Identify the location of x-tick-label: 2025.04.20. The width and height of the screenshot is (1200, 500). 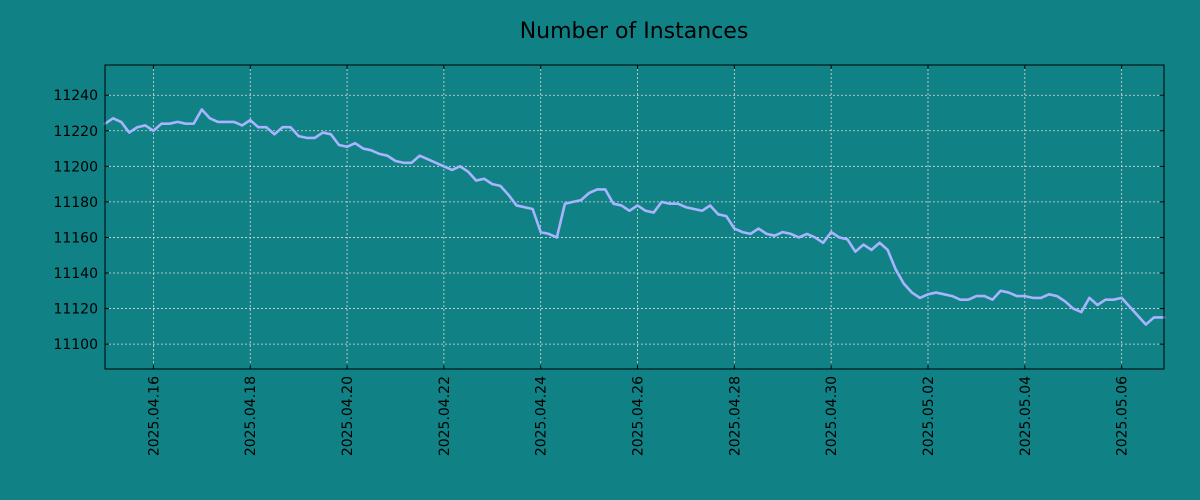
(348, 416).